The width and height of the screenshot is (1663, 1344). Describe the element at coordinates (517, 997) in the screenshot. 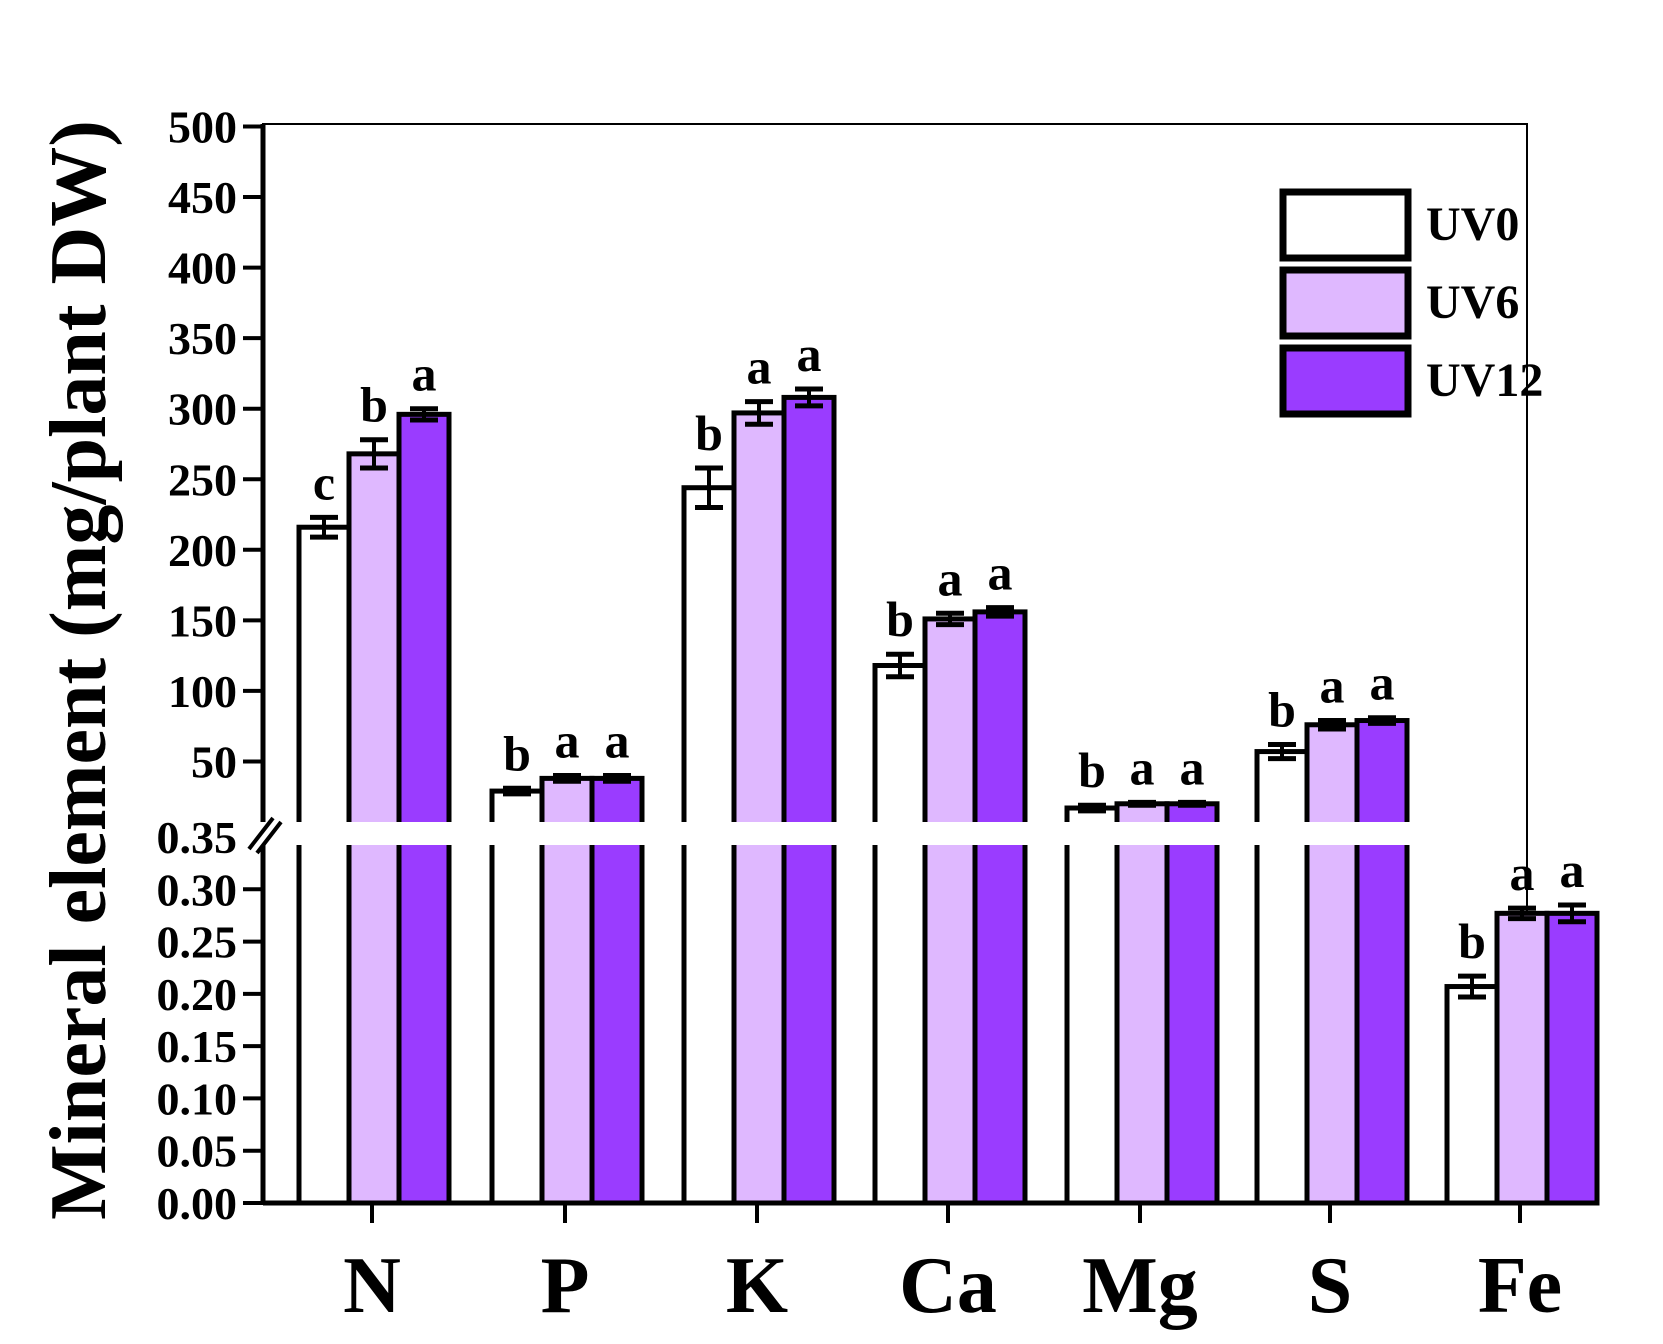

I see `bar-uv0-p` at that location.